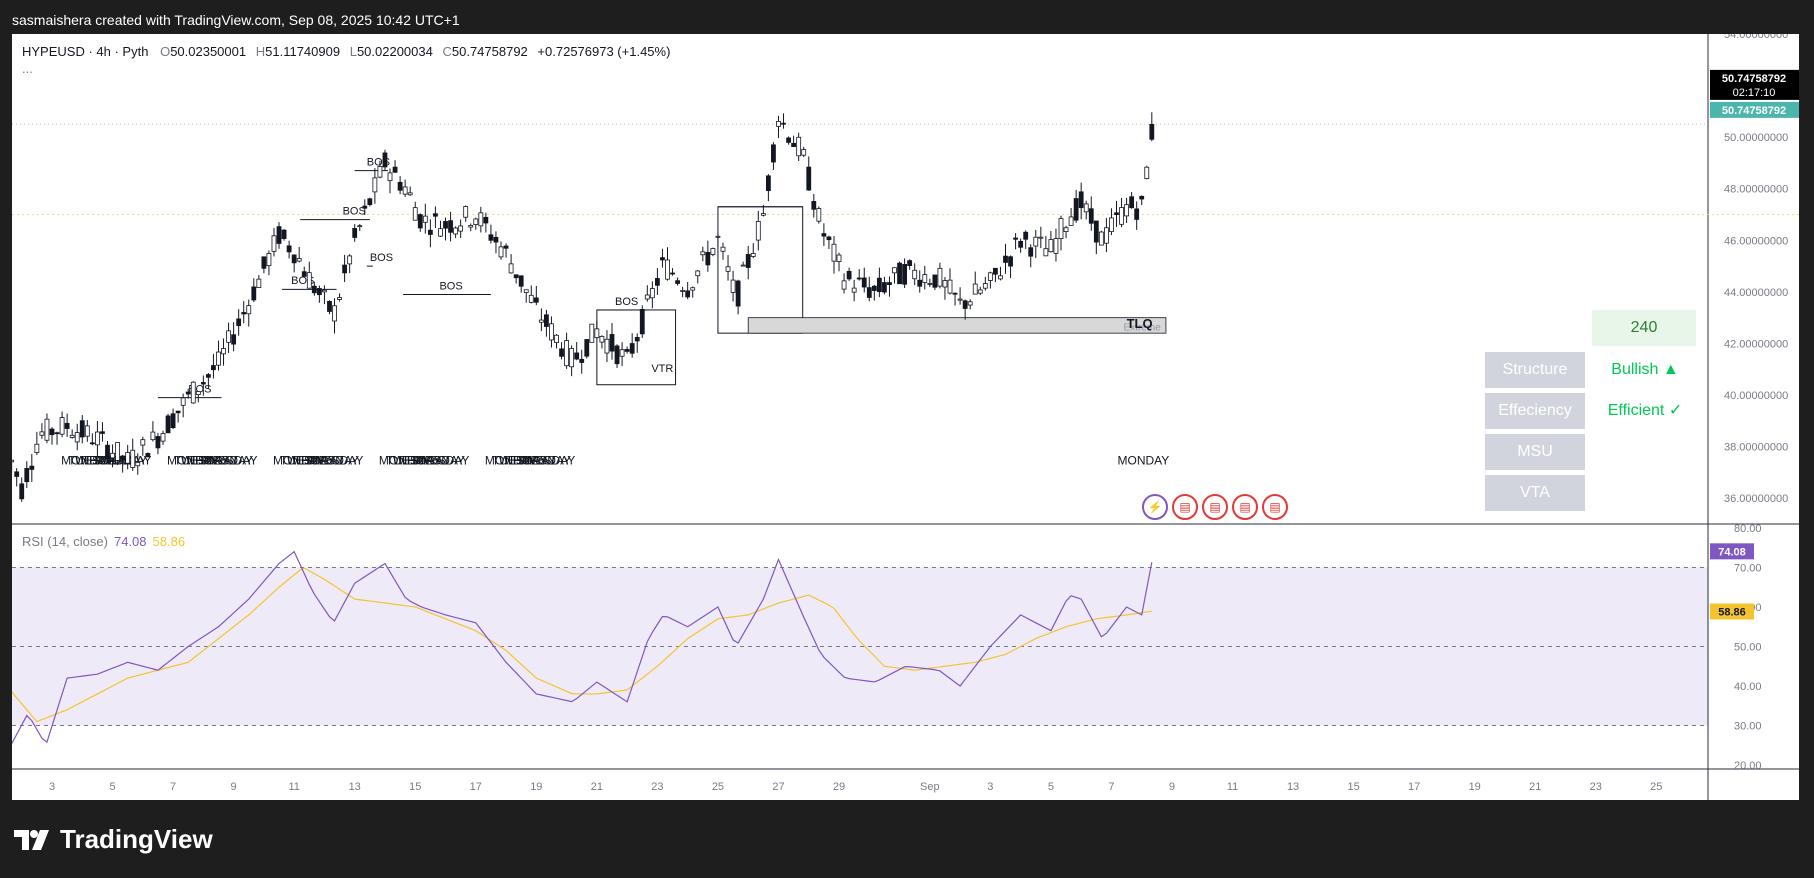 The height and width of the screenshot is (878, 1814). What do you see at coordinates (165, 51) in the screenshot?
I see `open-label: O` at bounding box center [165, 51].